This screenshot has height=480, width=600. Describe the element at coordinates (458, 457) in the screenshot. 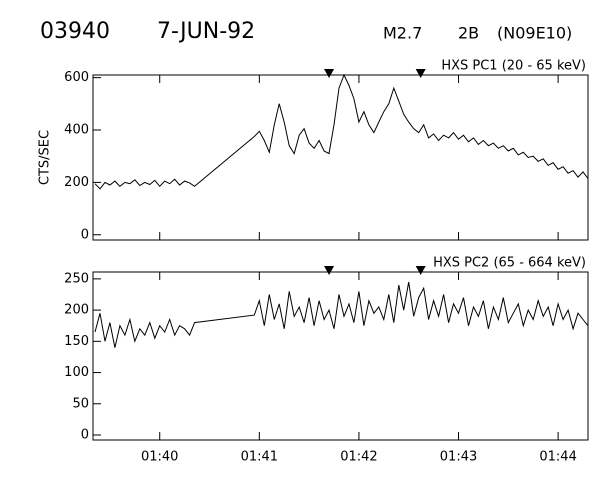

I see `x-tick-label: 01:43` at that location.